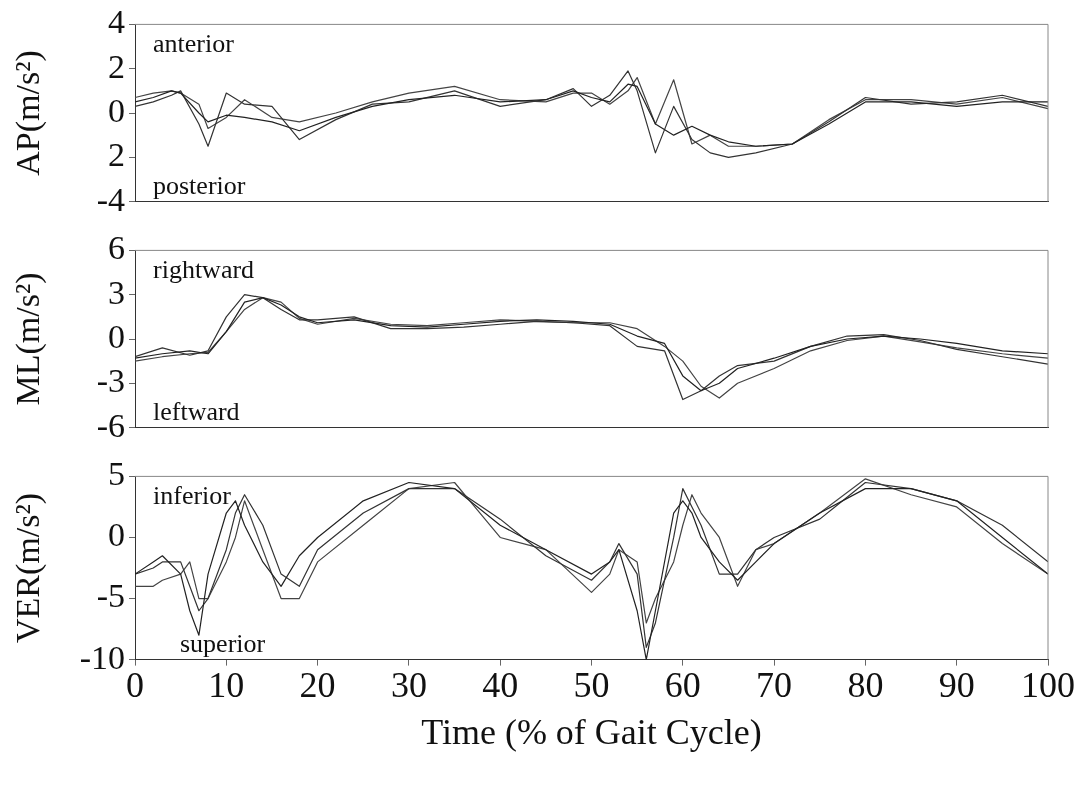  What do you see at coordinates (28, 339) in the screenshot?
I see `y-axis-title: ML(m/s²)` at bounding box center [28, 339].